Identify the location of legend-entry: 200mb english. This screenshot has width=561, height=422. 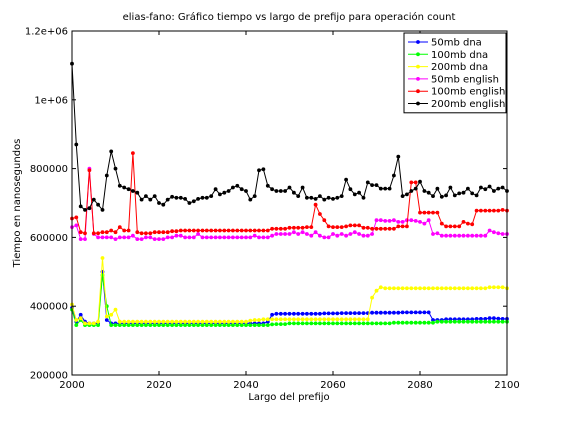
(456, 104).